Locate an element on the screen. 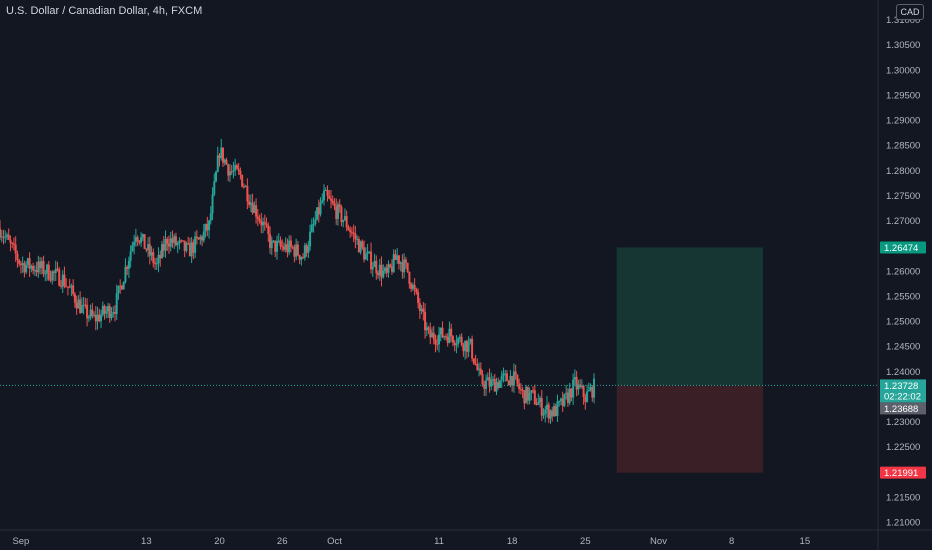 The height and width of the screenshot is (550, 932). price-tick-label: 1.23000 is located at coordinates (903, 422).